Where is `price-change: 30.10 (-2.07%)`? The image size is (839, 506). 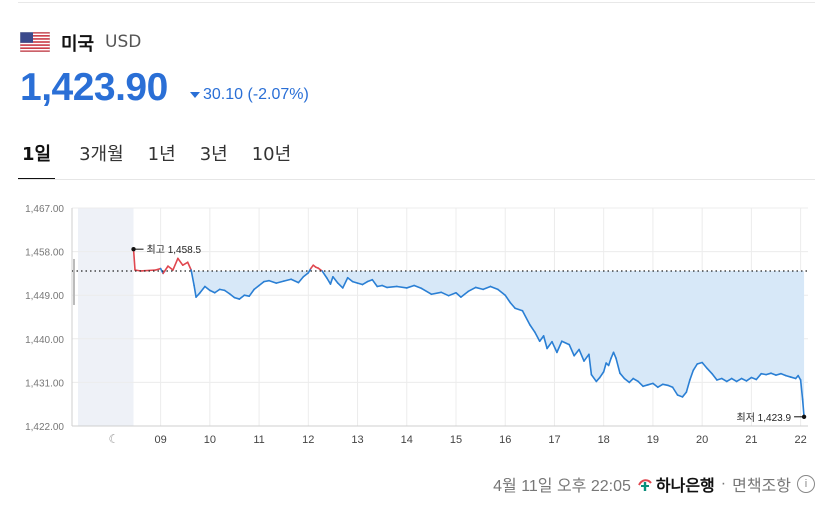 price-change: 30.10 (-2.07%) is located at coordinates (249, 95).